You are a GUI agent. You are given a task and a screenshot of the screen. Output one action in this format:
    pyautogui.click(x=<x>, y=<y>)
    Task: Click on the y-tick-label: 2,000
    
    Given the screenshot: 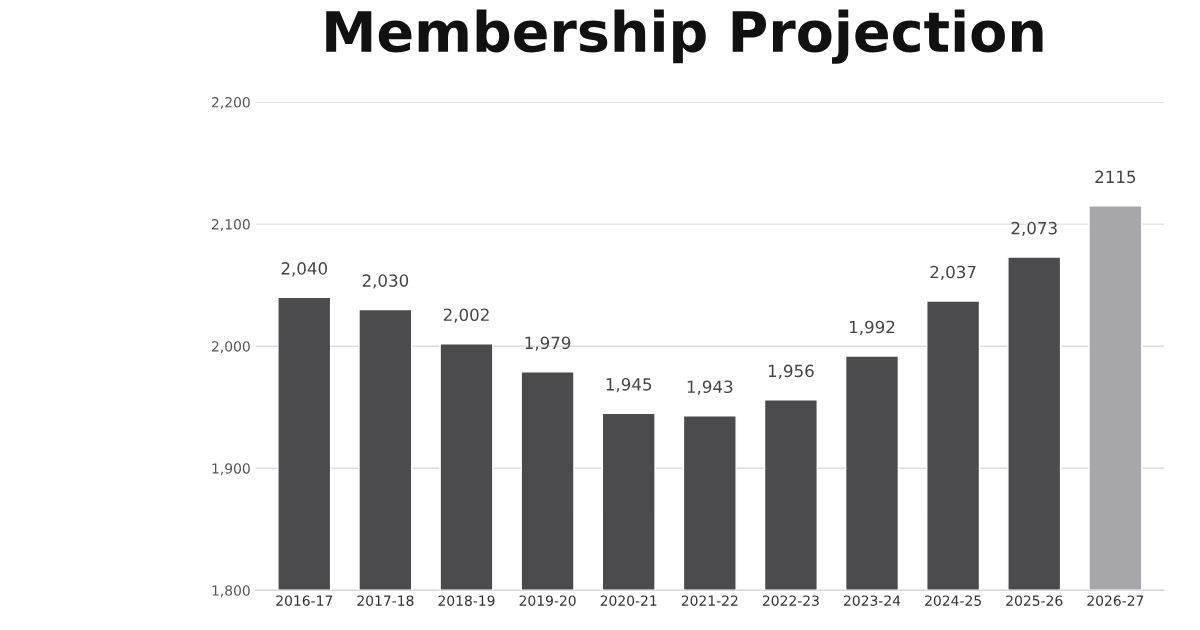 What is the action you would take?
    pyautogui.click(x=231, y=347)
    